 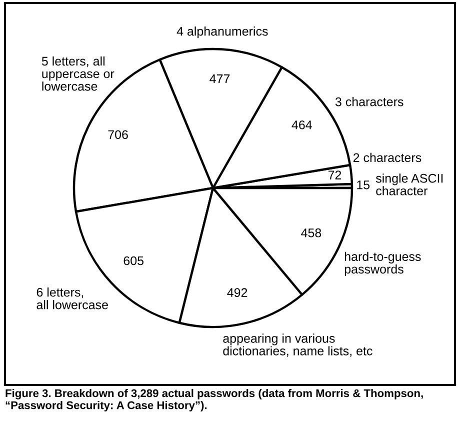 I want to click on slice-label: hard-to-guess passwords, so click(x=382, y=264).